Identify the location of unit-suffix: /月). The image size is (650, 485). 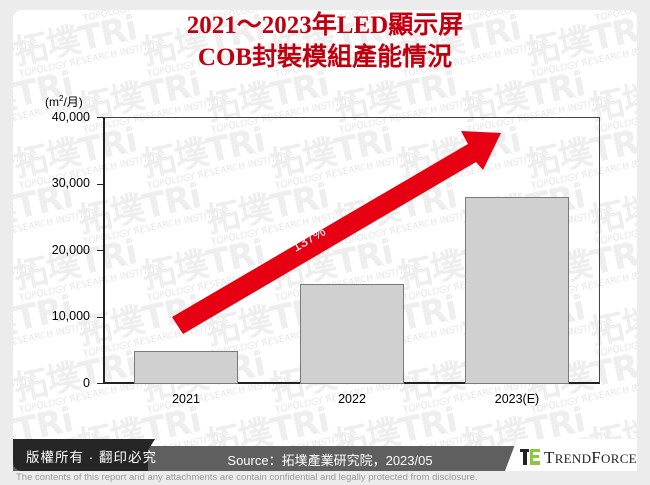
(73, 102).